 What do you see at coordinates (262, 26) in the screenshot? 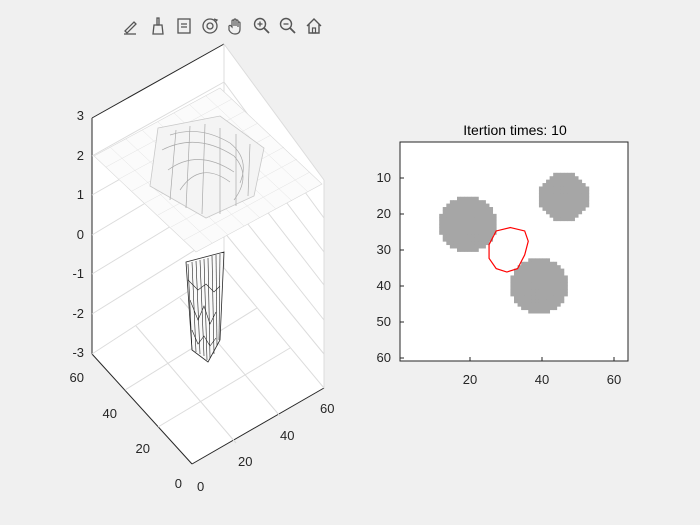
I see `zoom-in-icon` at bounding box center [262, 26].